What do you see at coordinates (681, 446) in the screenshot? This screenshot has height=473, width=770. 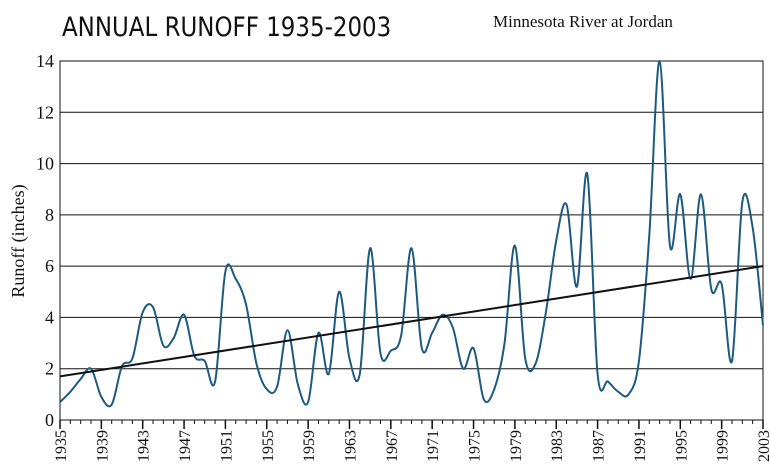 I see `x-tick-label: 1995` at bounding box center [681, 446].